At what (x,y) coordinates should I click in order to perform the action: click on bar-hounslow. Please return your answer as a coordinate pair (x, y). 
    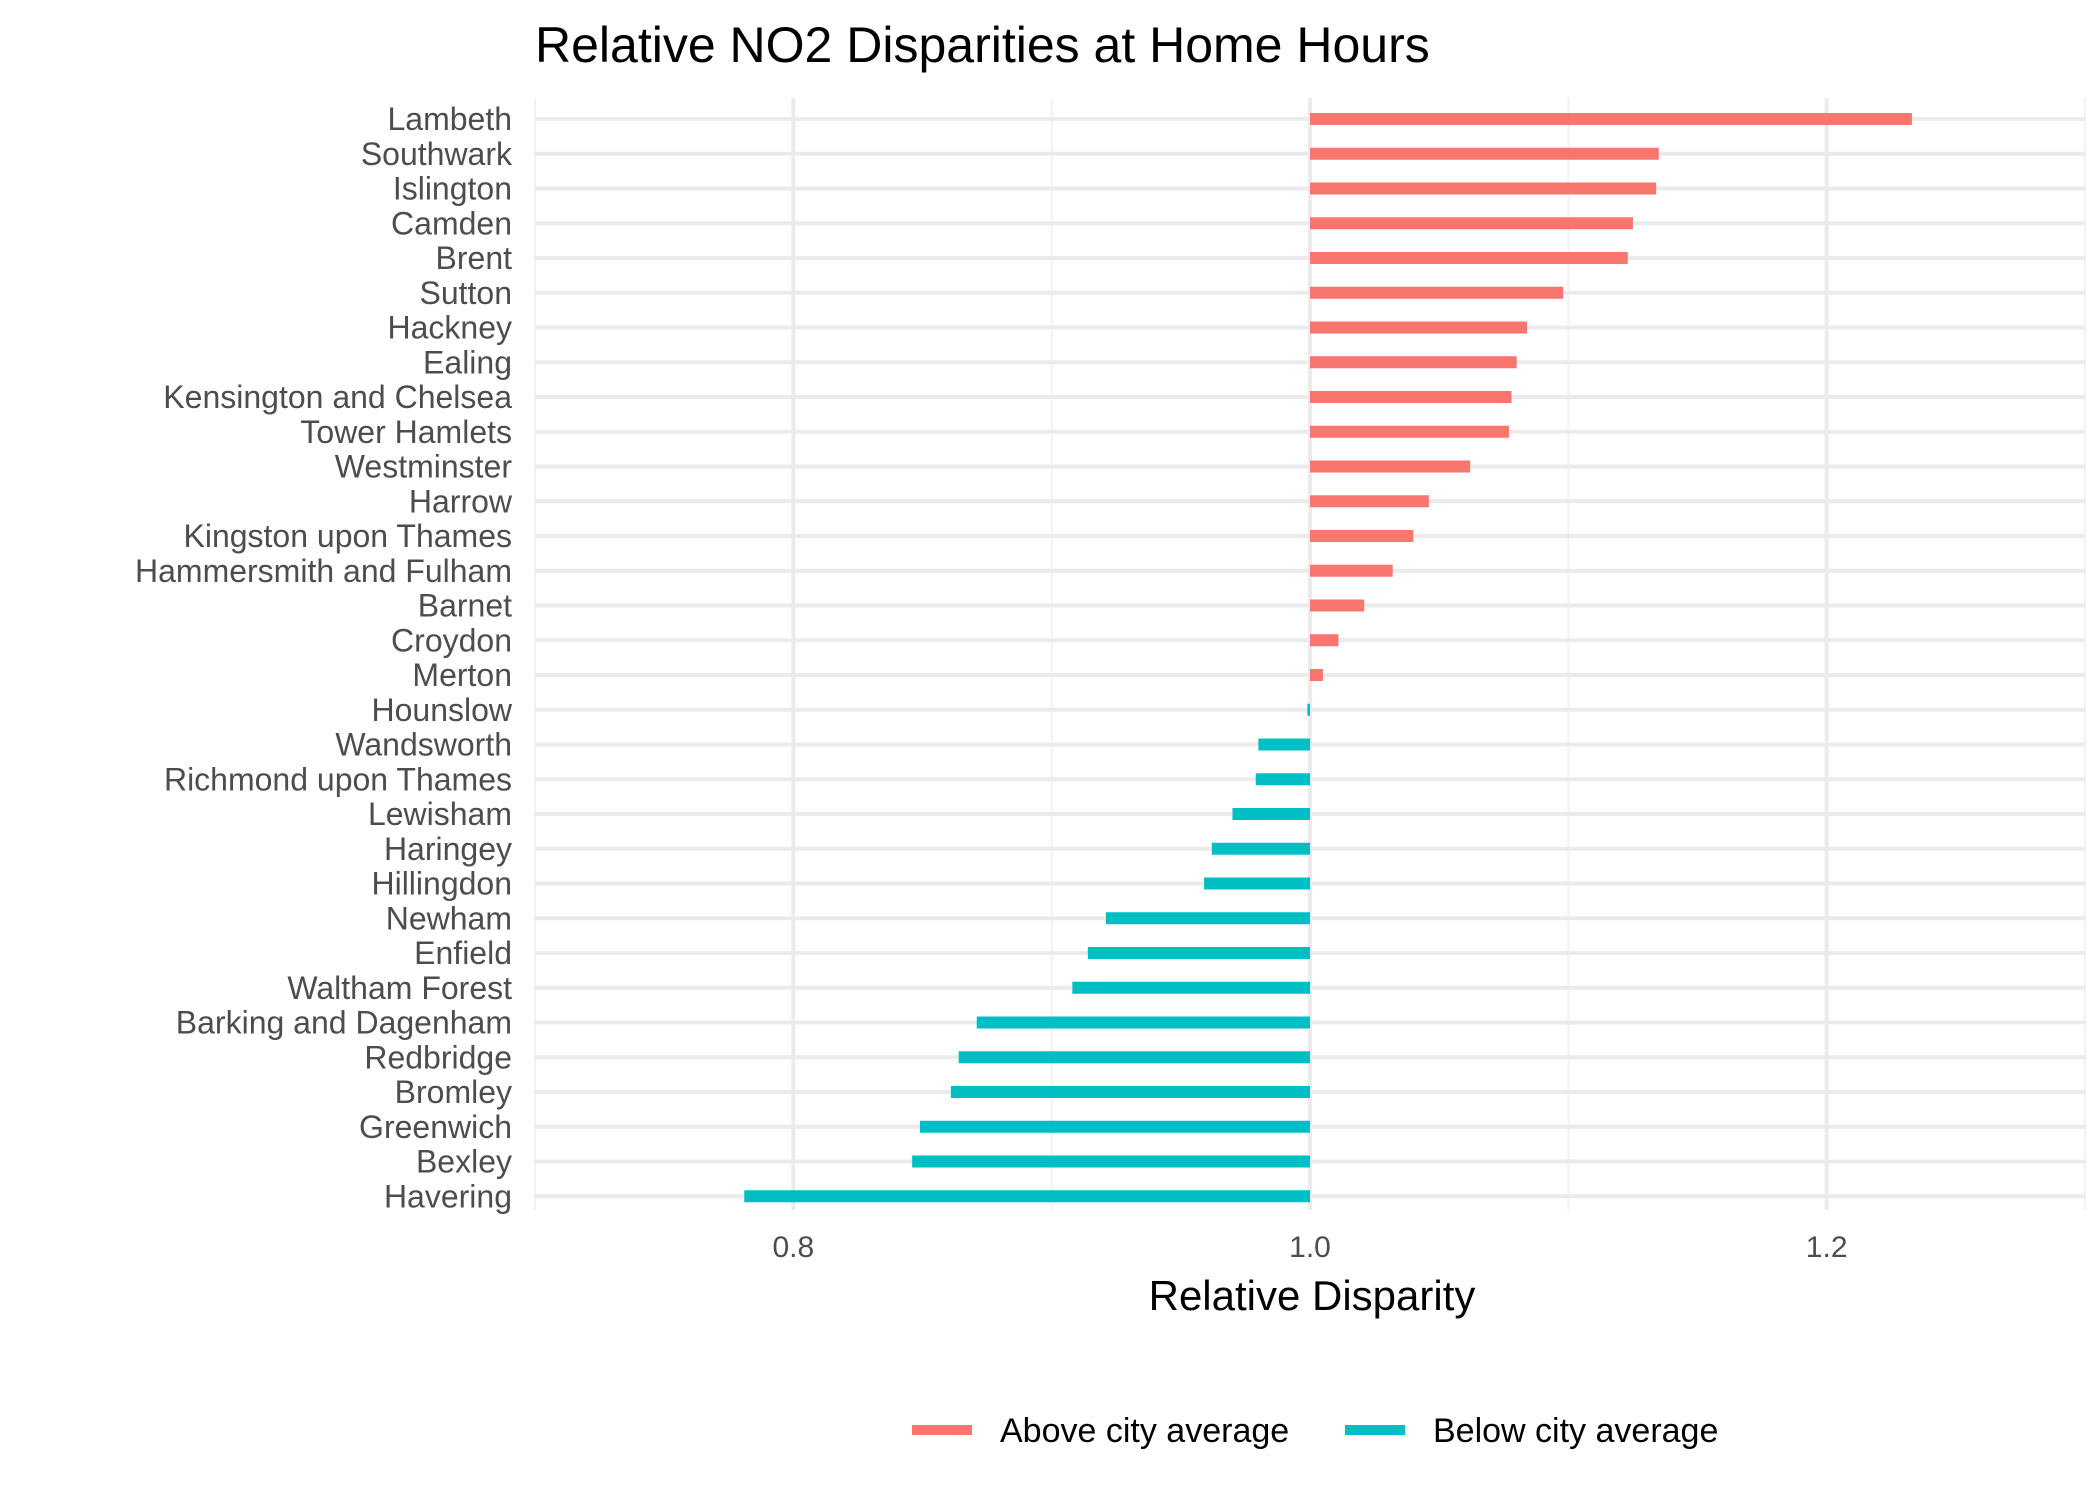
    Looking at the image, I should click on (1308, 709).